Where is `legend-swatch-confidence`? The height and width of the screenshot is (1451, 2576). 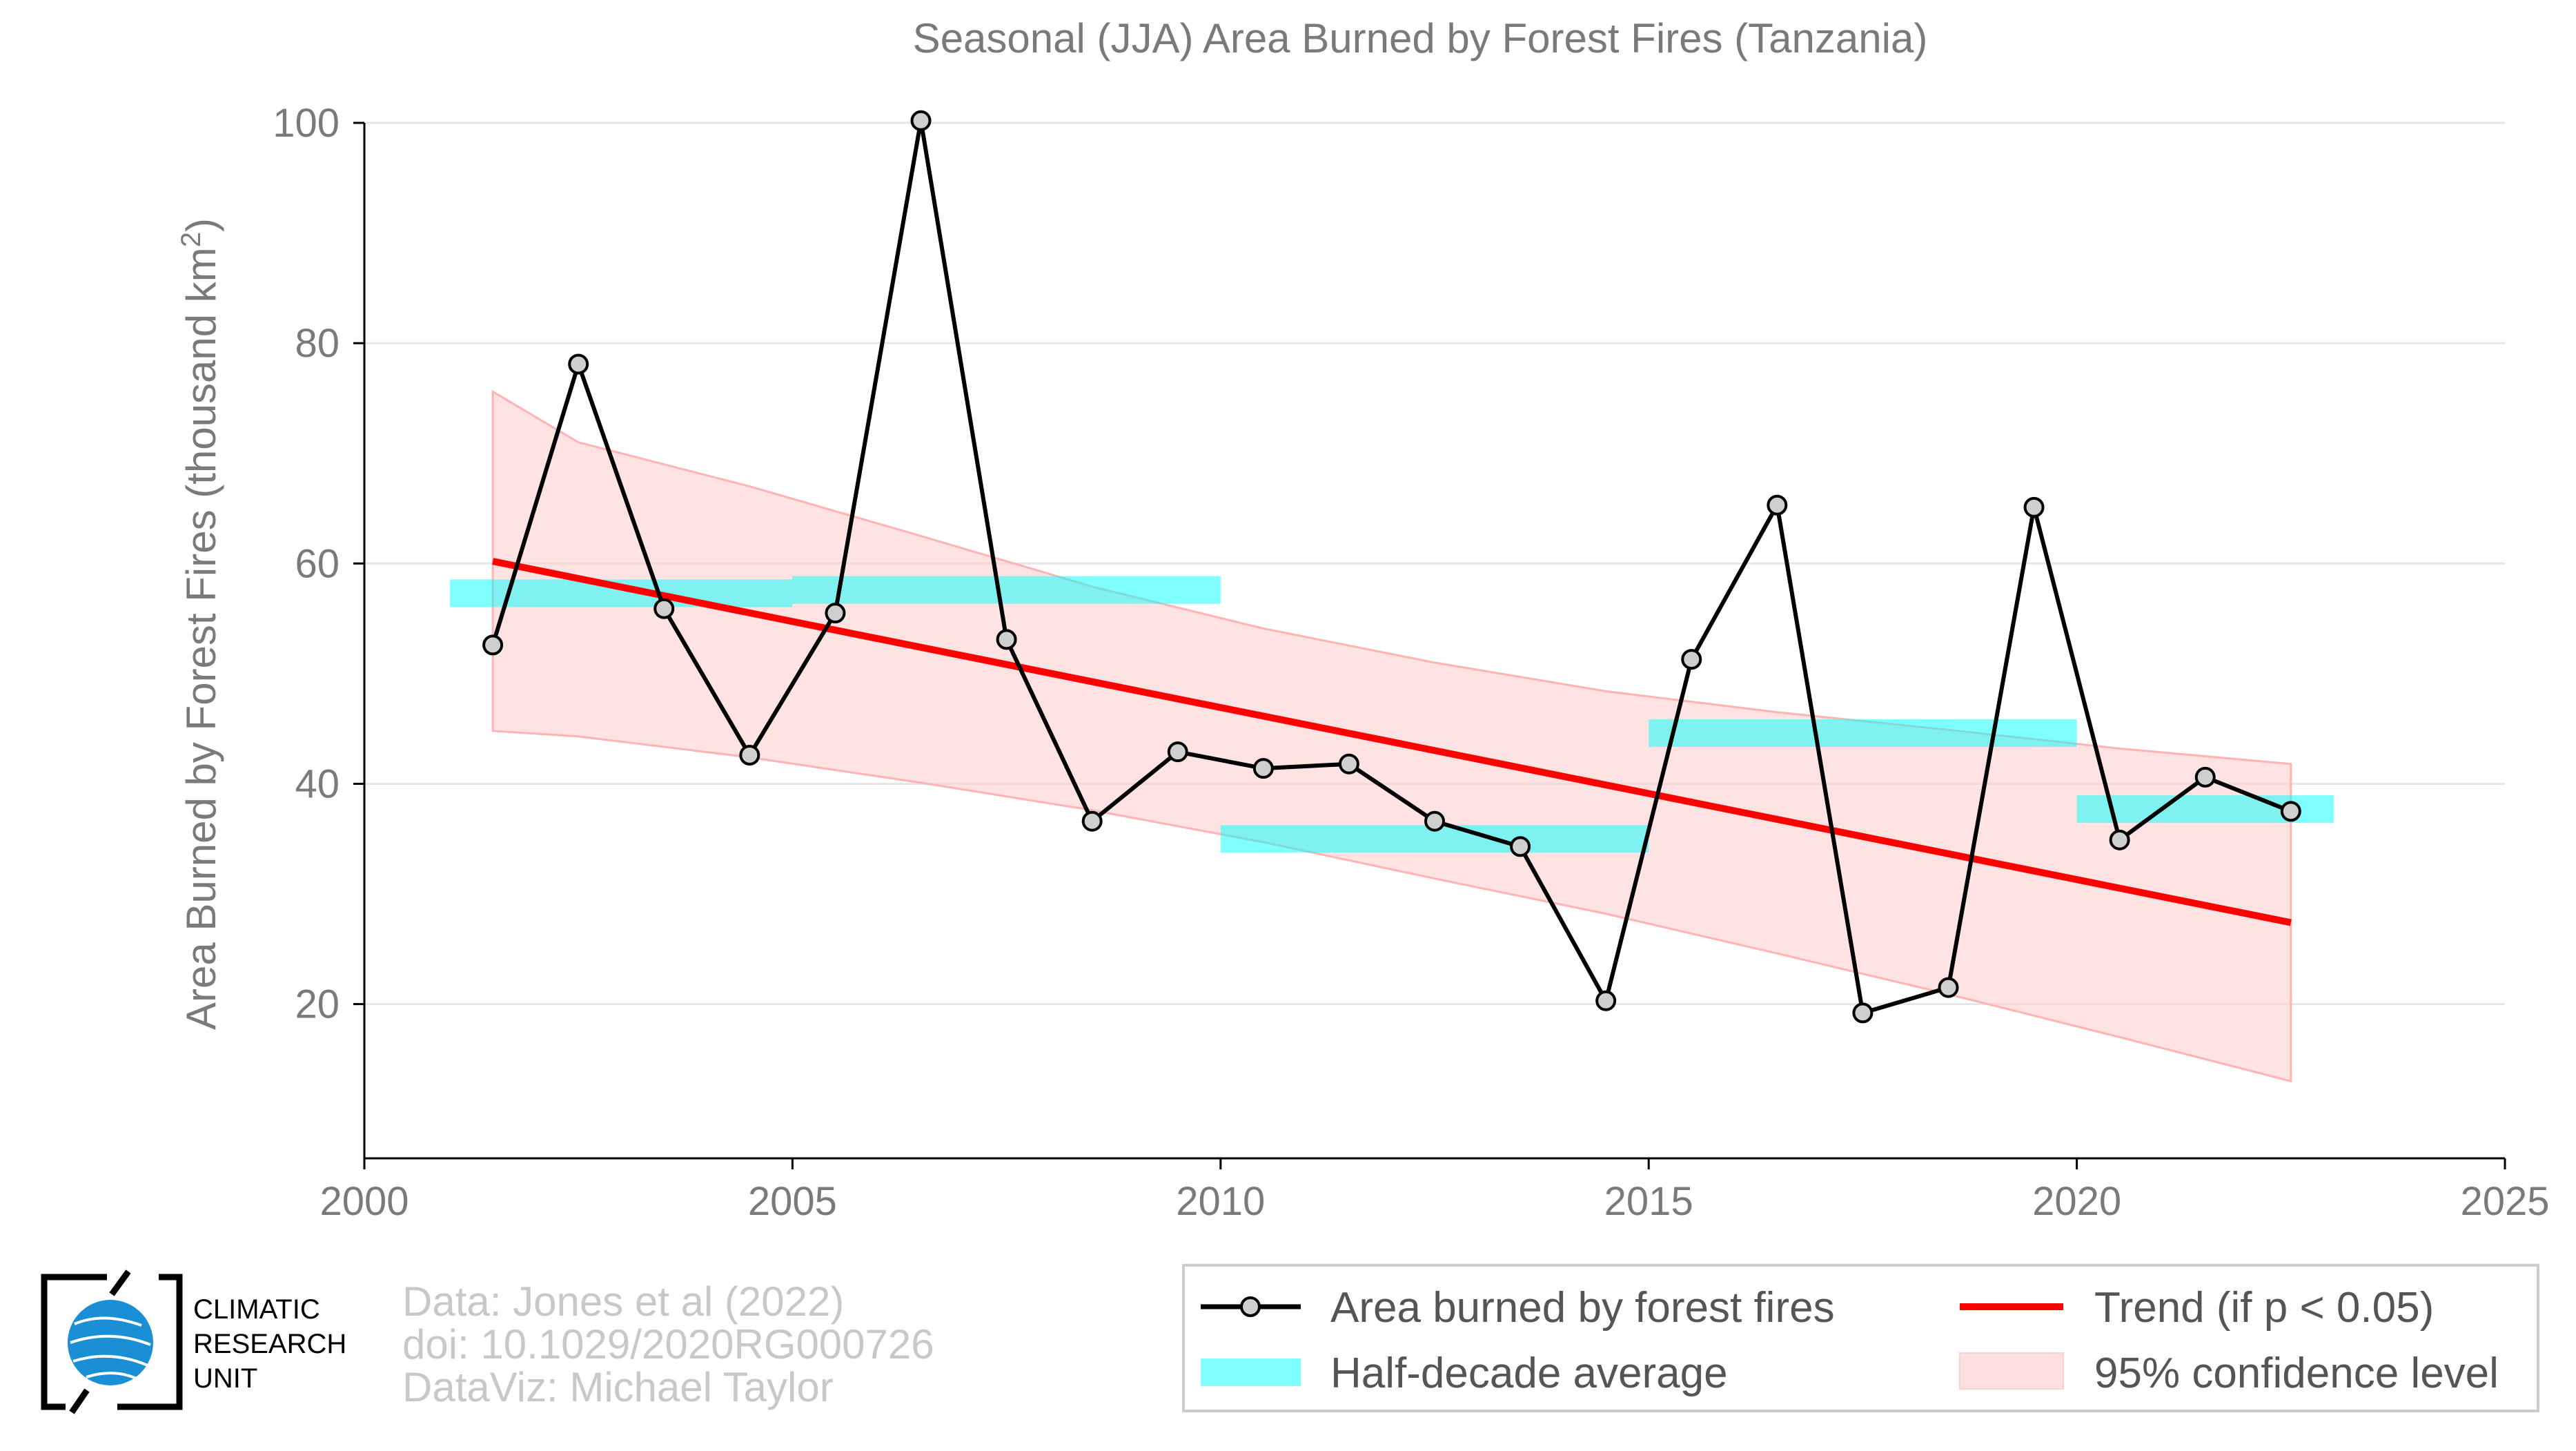 legend-swatch-confidence is located at coordinates (2011, 1371).